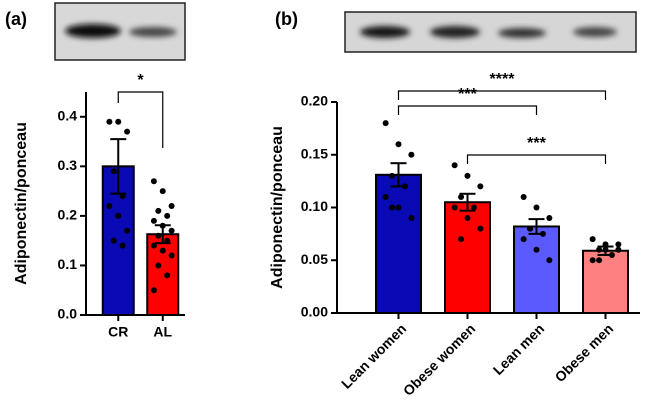 The height and width of the screenshot is (411, 661). What do you see at coordinates (68, 264) in the screenshot?
I see `y-tick-label: 0.1` at bounding box center [68, 264].